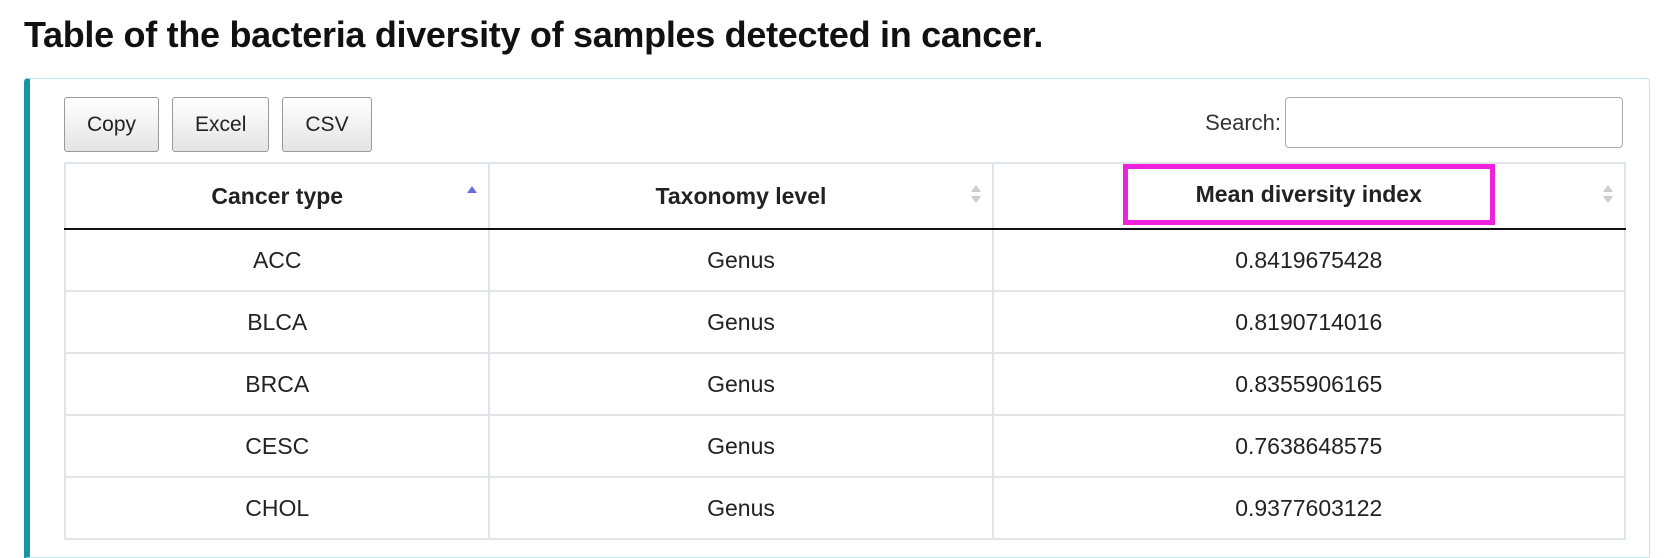  I want to click on copy-button: Copy, so click(112, 124).